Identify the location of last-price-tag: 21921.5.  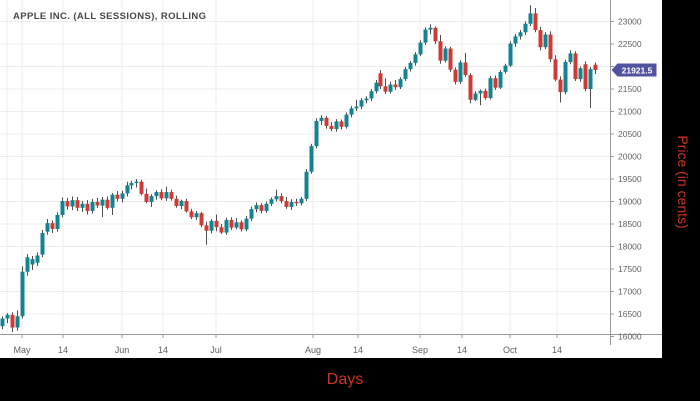
(634, 70).